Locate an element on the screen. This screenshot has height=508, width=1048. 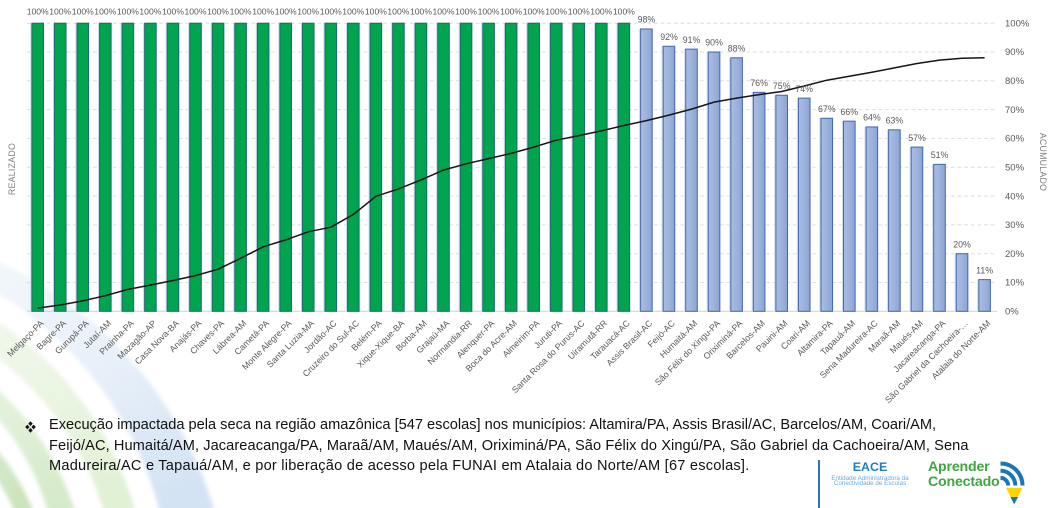
svg-text: 91% is located at coordinates (692, 40).